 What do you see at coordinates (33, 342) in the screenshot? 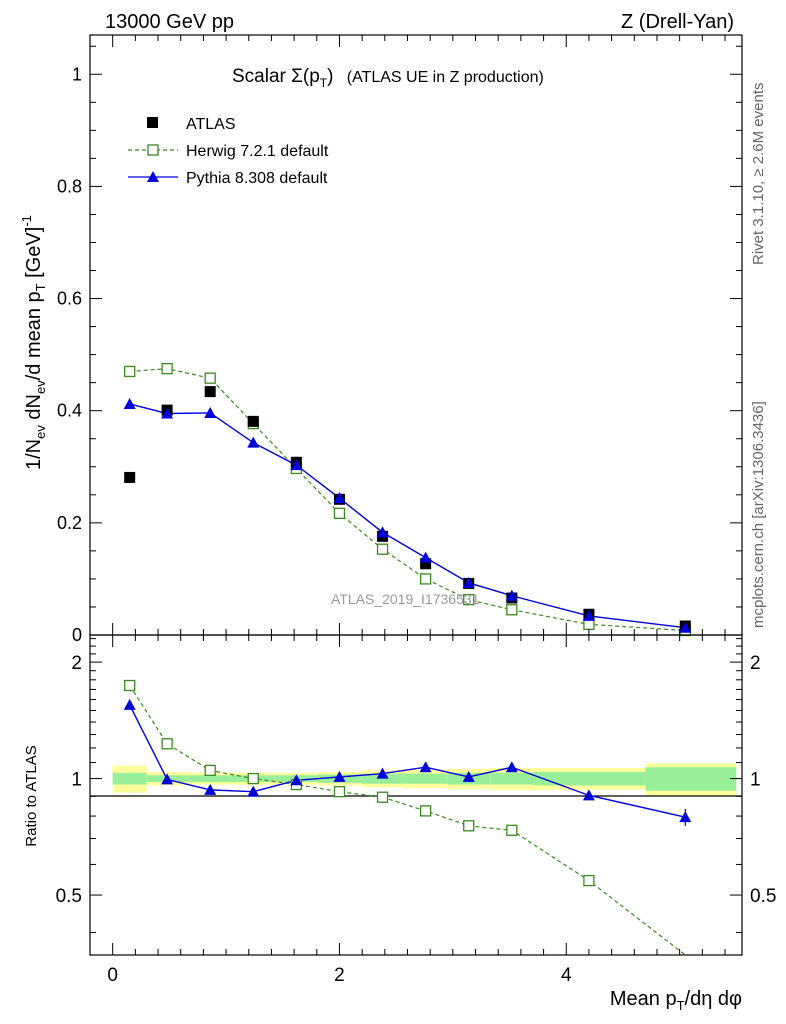
I see `main-y-axis-label: 1/Nev dNev/d mean pT [GeV]-1` at bounding box center [33, 342].